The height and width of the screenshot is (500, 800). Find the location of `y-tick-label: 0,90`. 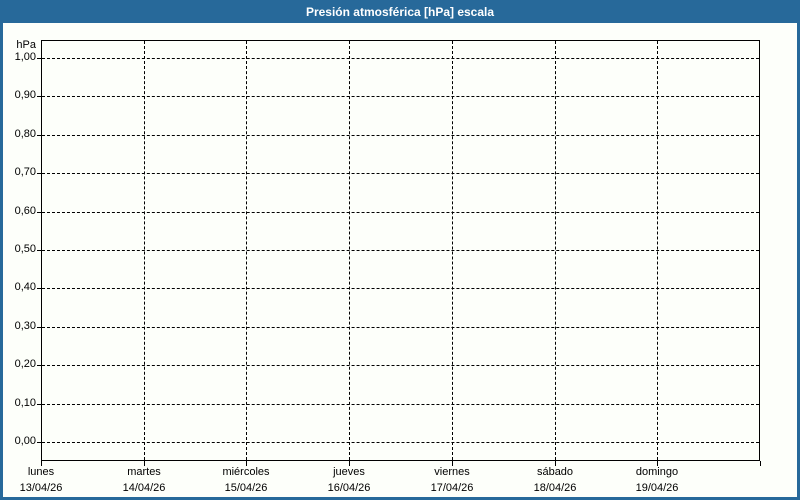

y-tick-label: 0,90 is located at coordinates (25, 95).